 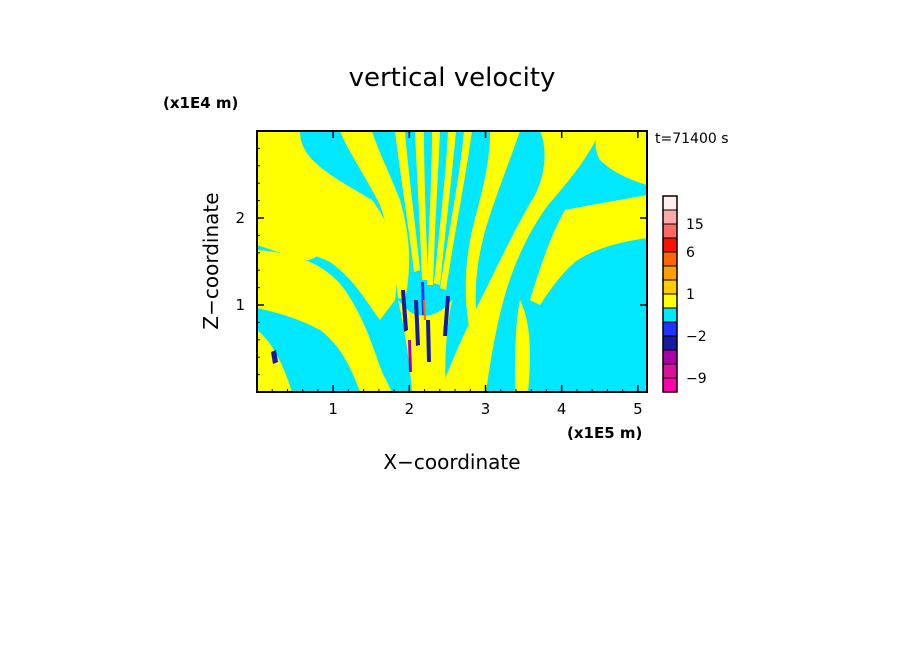 I want to click on colorbar, so click(x=670, y=294).